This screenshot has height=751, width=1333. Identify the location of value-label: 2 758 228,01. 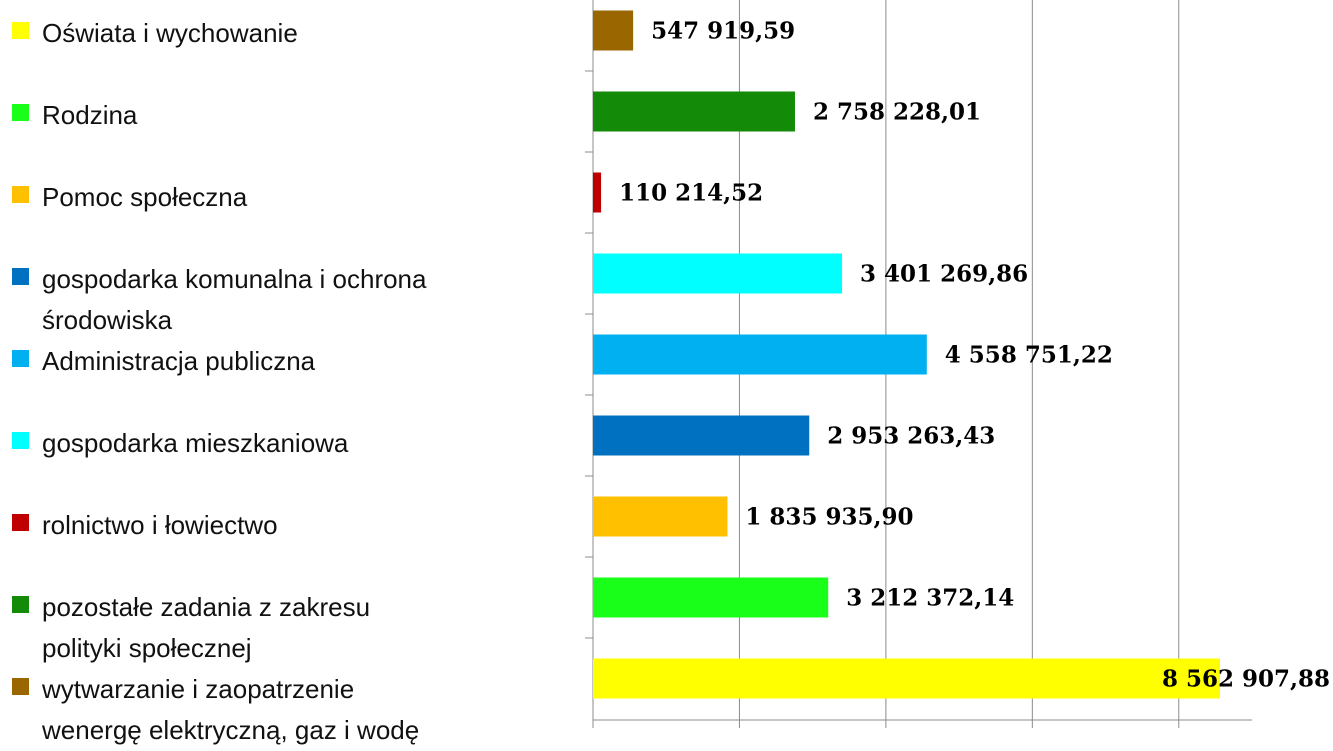
(897, 112).